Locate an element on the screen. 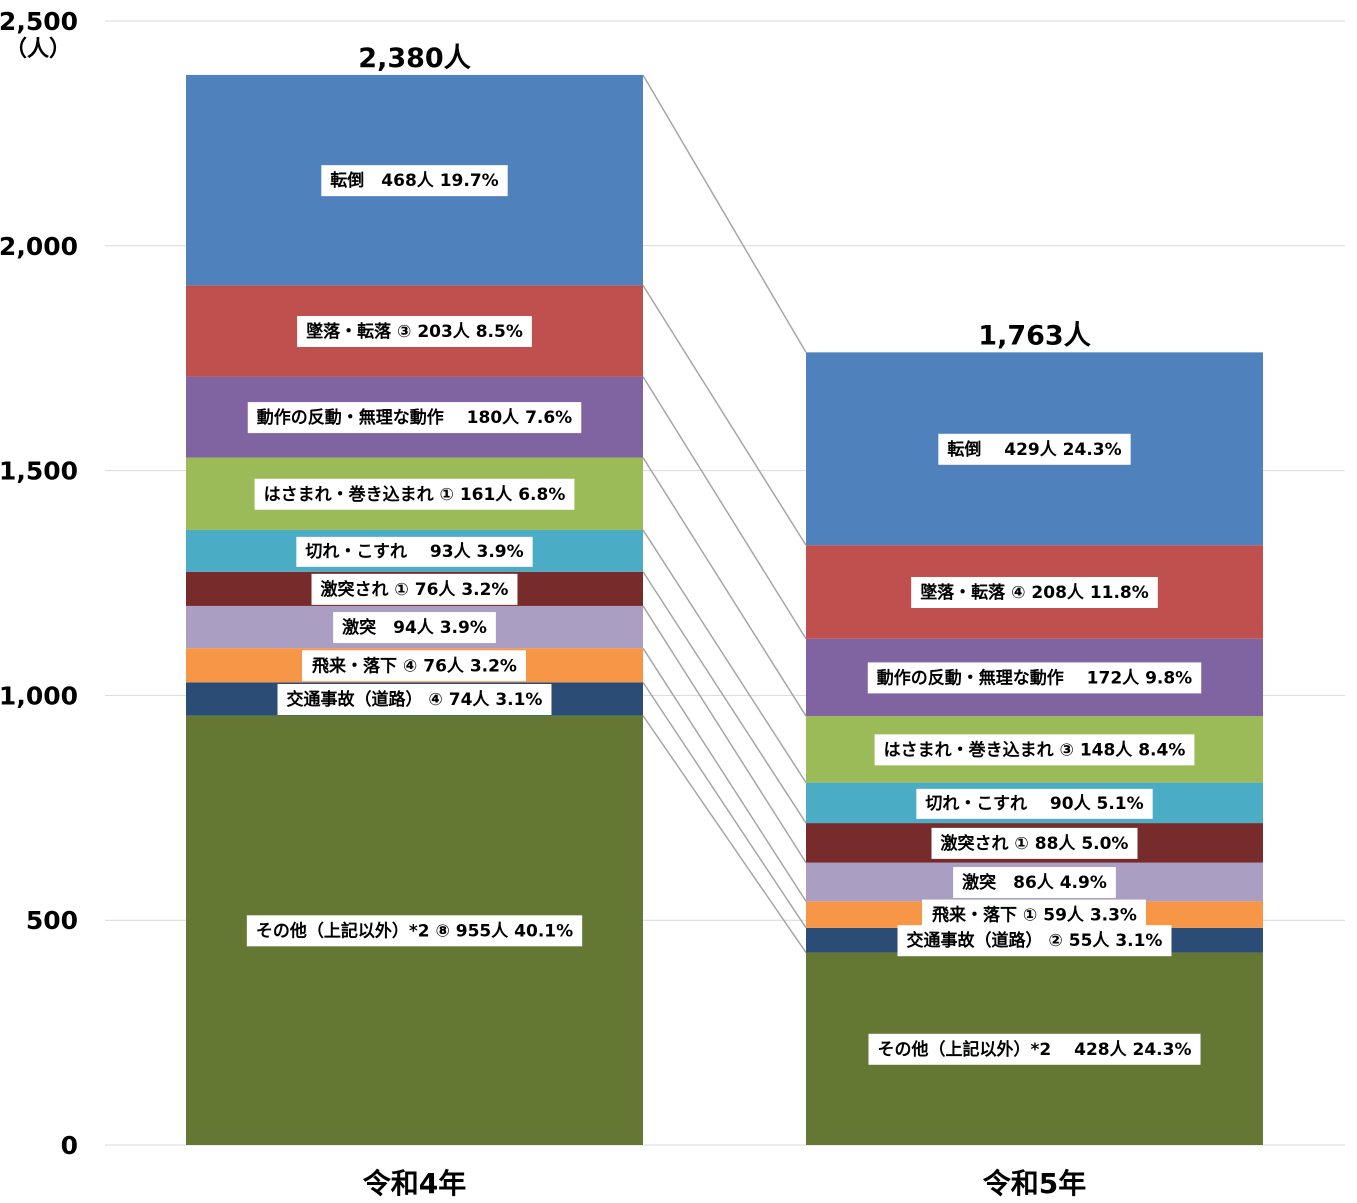 Image resolution: width=1357 pixels, height=1203 pixels. y-axis: 0 500 1,000 1,500 2,000 2,500（人） is located at coordinates (39, 583).